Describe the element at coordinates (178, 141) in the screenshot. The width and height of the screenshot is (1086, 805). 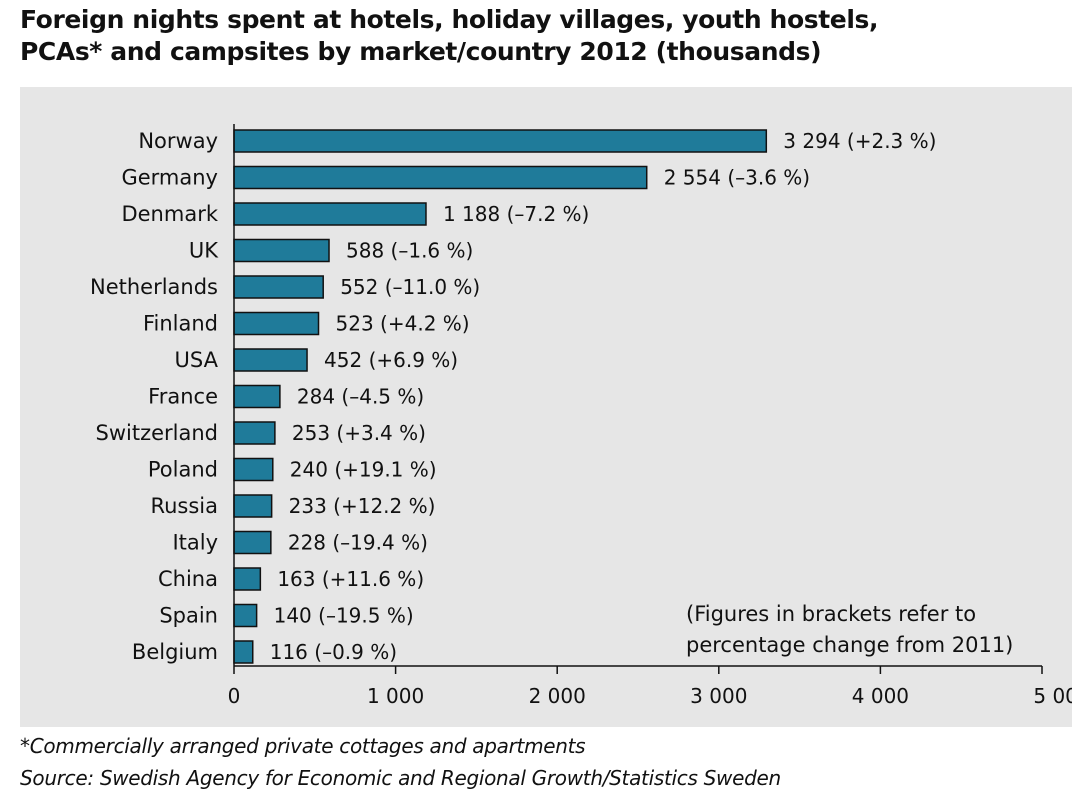
I see `category-label-norway: Norway` at that location.